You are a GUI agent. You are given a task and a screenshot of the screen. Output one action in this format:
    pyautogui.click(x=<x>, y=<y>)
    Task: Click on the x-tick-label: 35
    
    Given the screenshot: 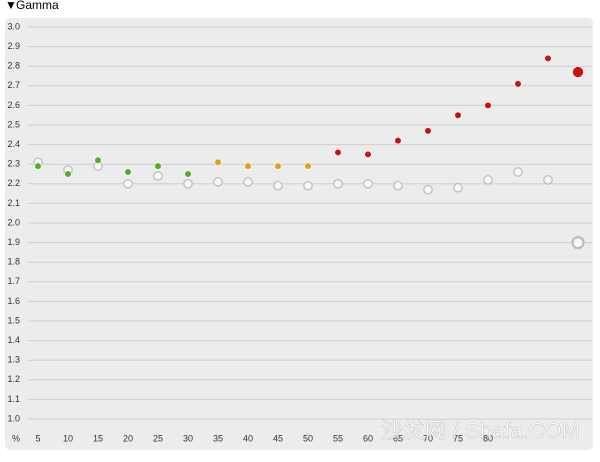 What is the action you would take?
    pyautogui.click(x=218, y=438)
    